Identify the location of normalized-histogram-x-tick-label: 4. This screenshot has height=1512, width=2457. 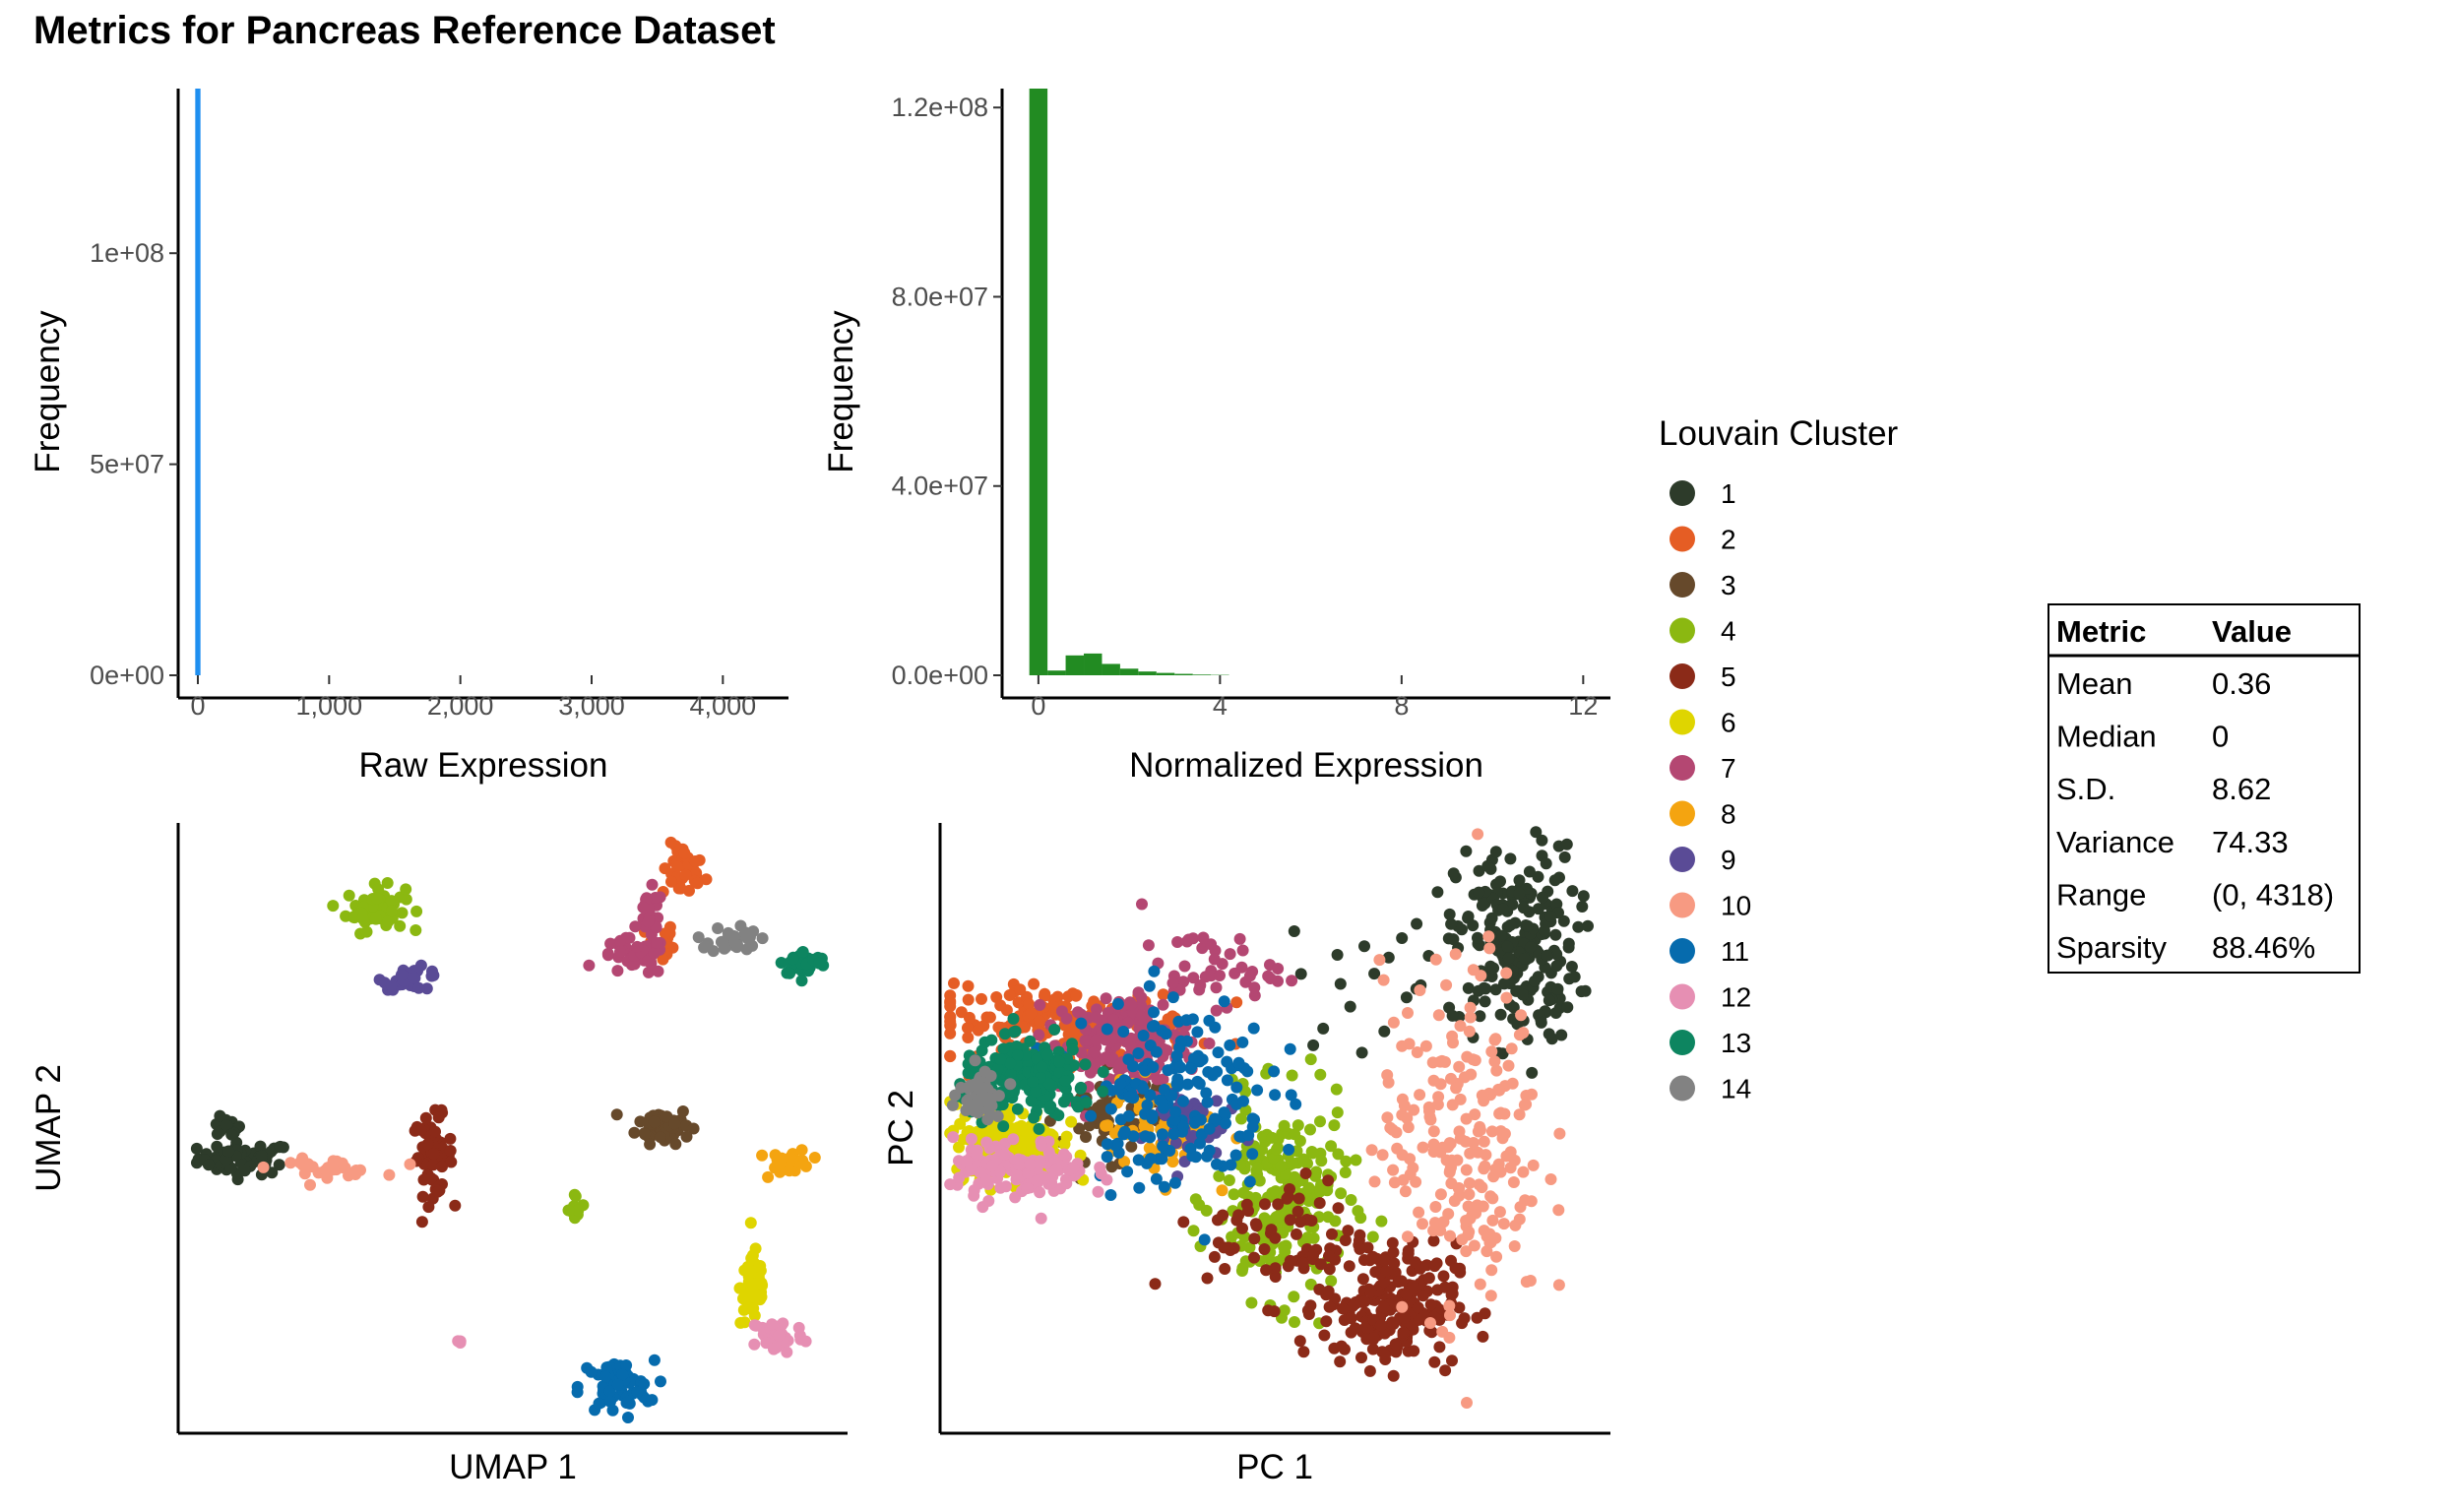
(1220, 706).